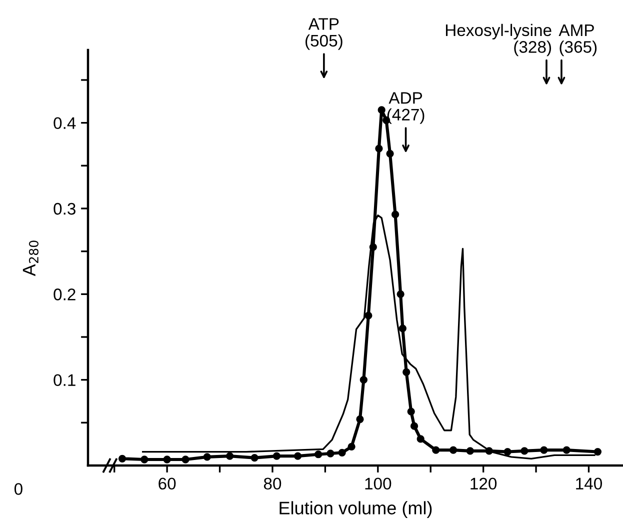 This screenshot has height=527, width=623. Describe the element at coordinates (65, 380) in the screenshot. I see `y-tick-label: 0.1` at that location.